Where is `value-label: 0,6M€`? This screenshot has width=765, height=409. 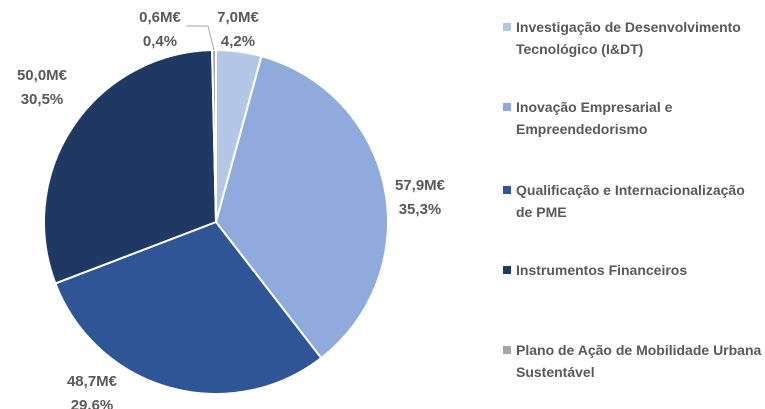 value-label: 0,6M€ is located at coordinates (160, 17).